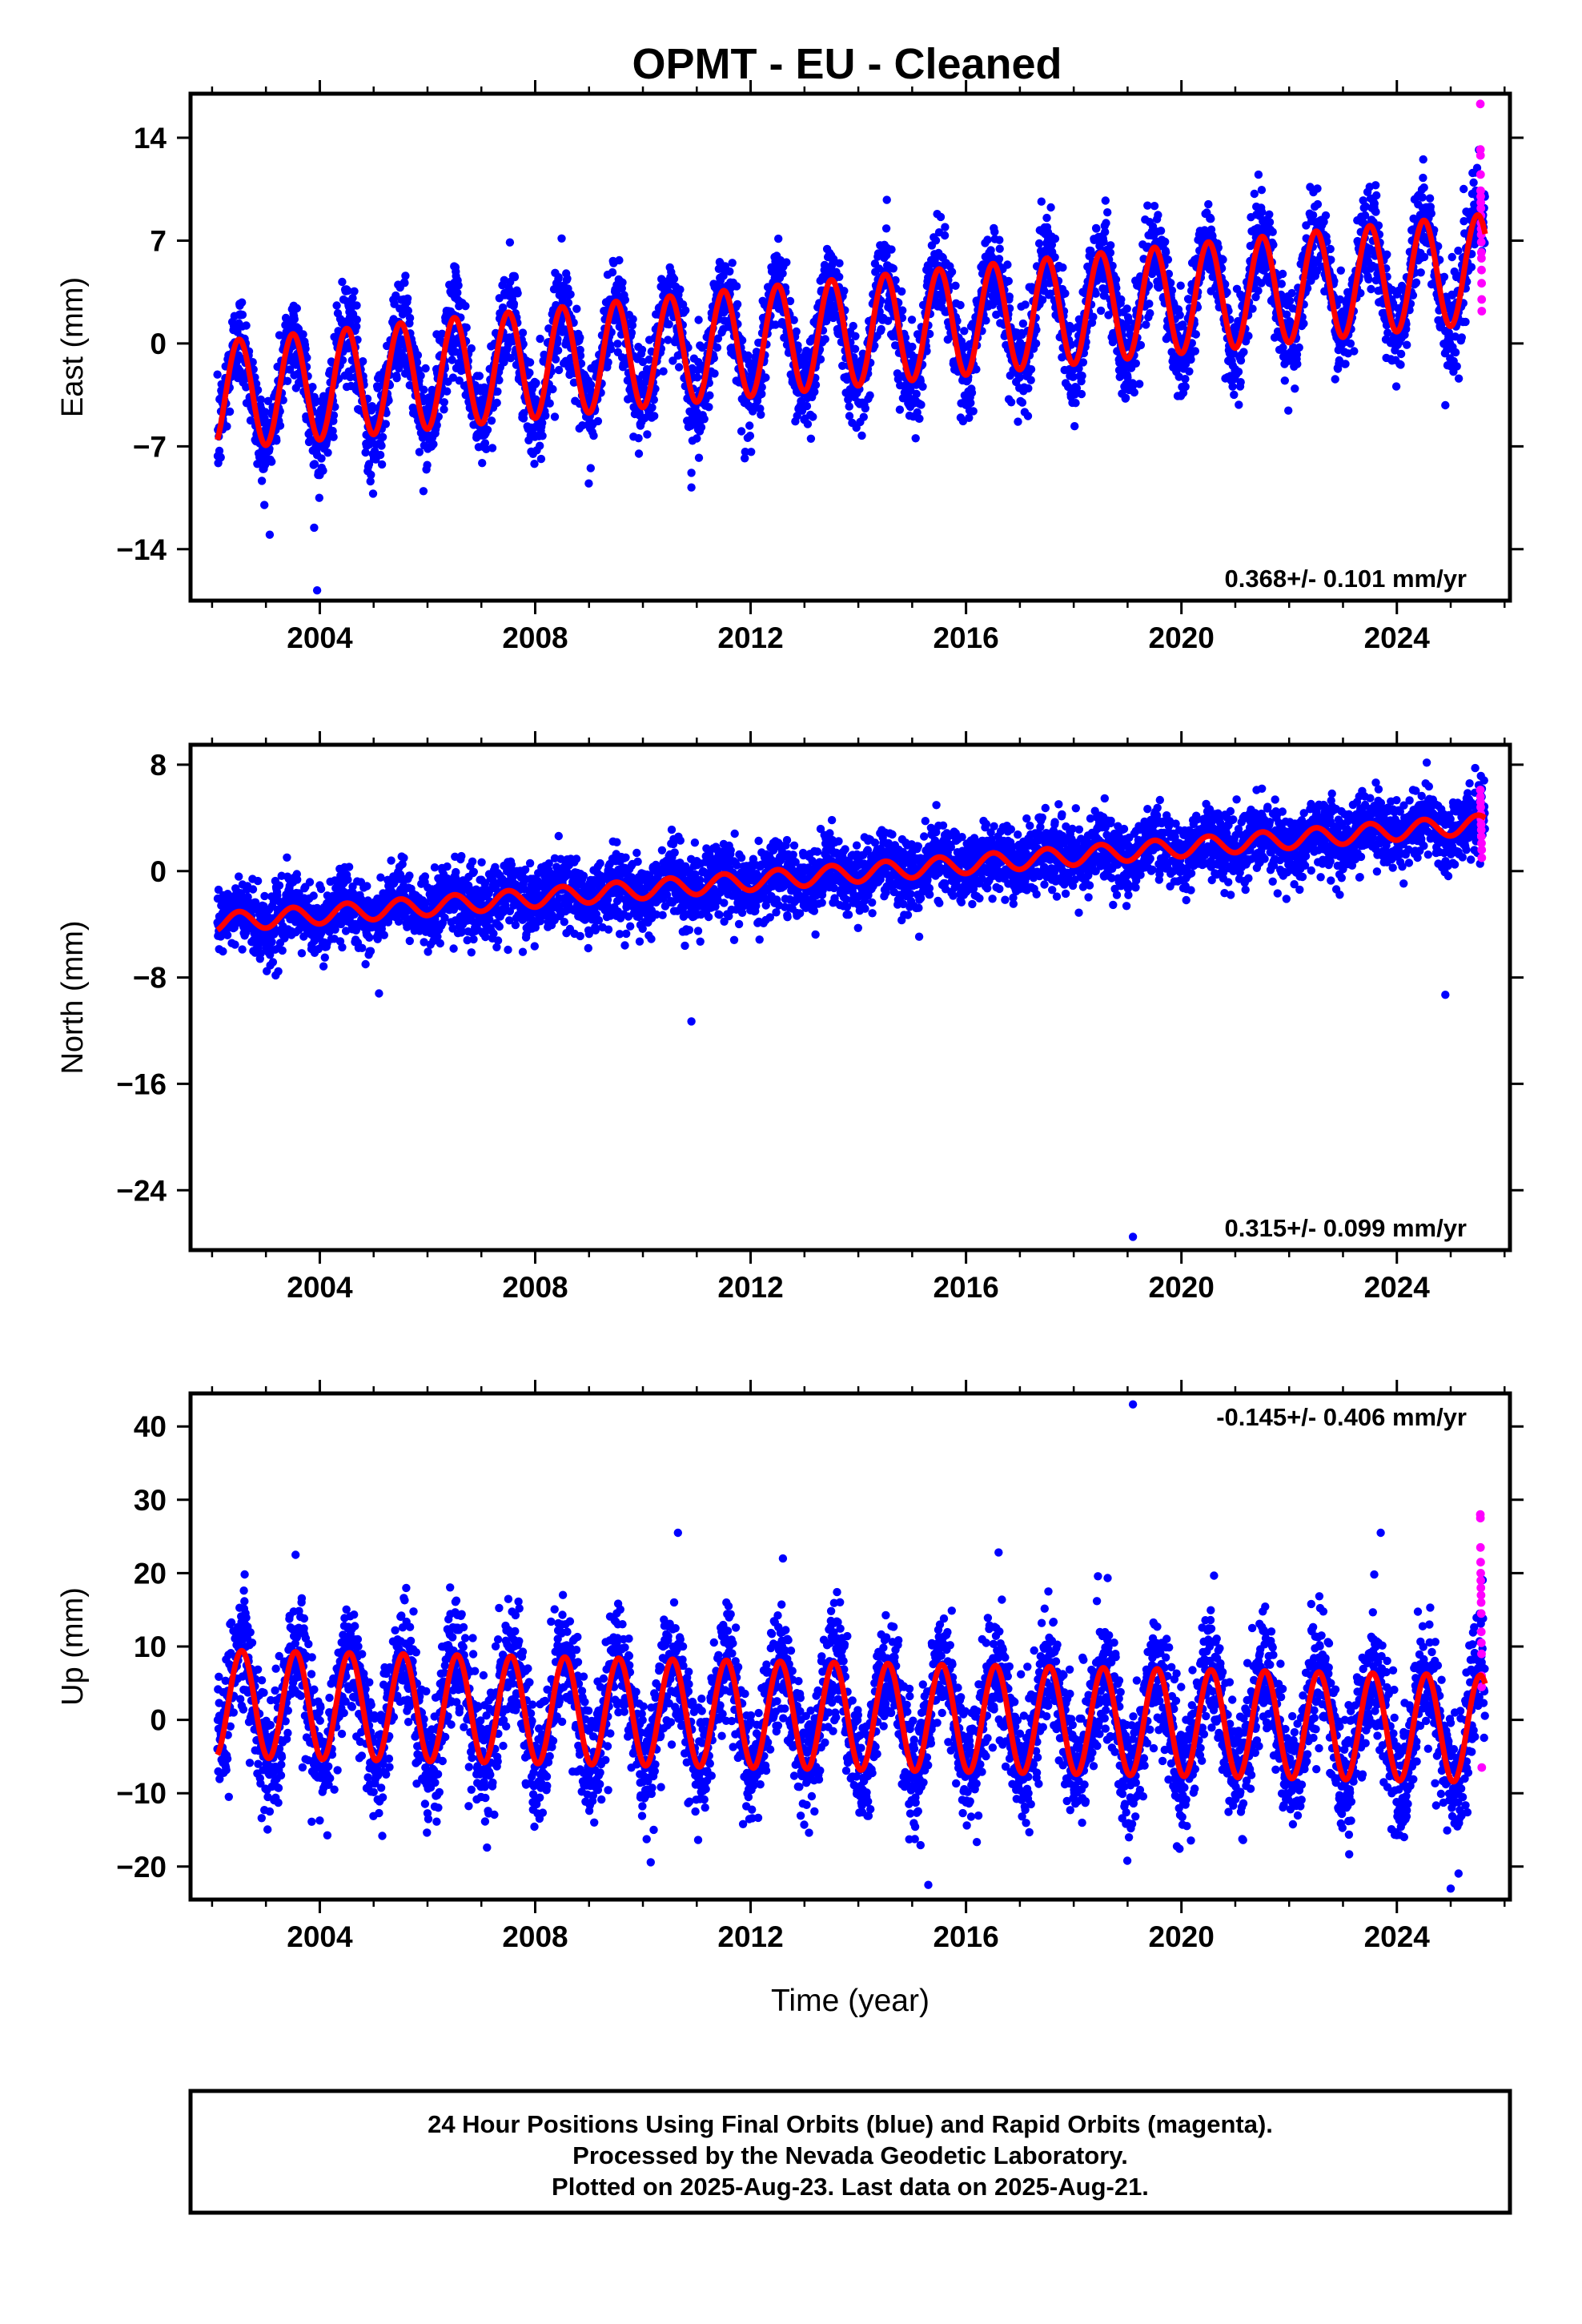 The image size is (1582, 2324). Describe the element at coordinates (1346, 579) in the screenshot. I see `velocity-label: 0.368+/- 0.101 mm/yr` at that location.